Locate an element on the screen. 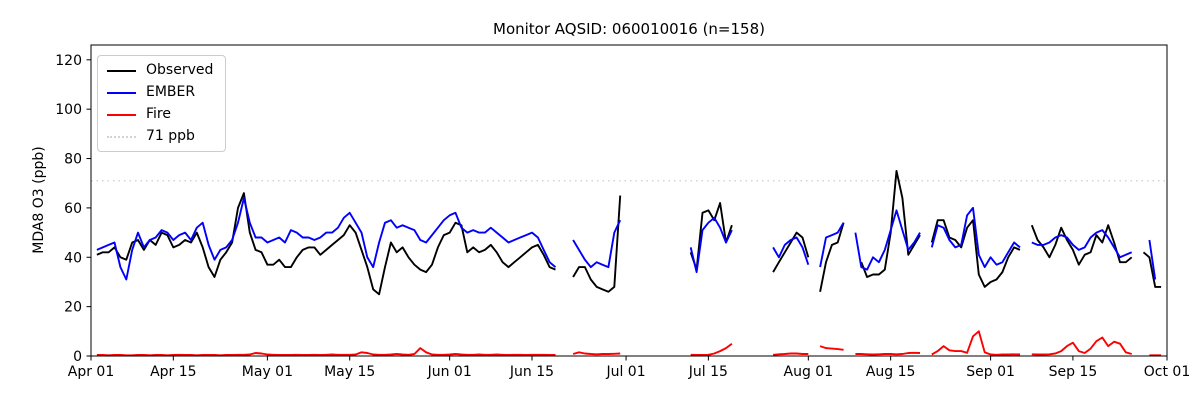  legend-item-threshold: 71 ppb is located at coordinates (160, 136).